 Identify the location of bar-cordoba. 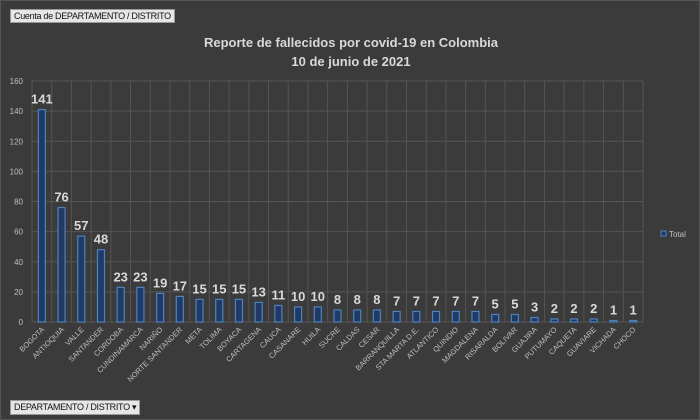
(120, 304).